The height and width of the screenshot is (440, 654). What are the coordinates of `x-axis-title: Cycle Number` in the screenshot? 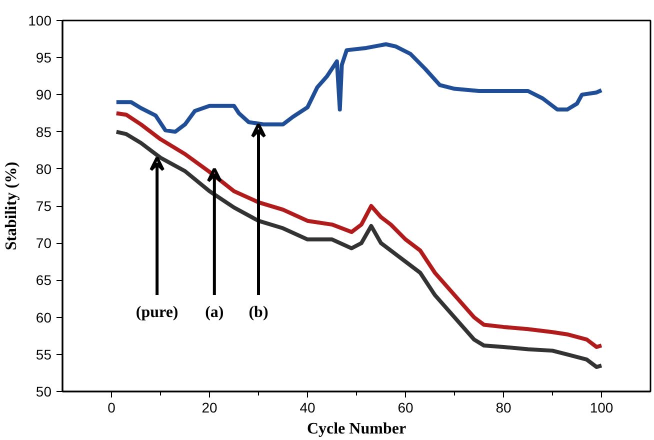 It's located at (356, 429).